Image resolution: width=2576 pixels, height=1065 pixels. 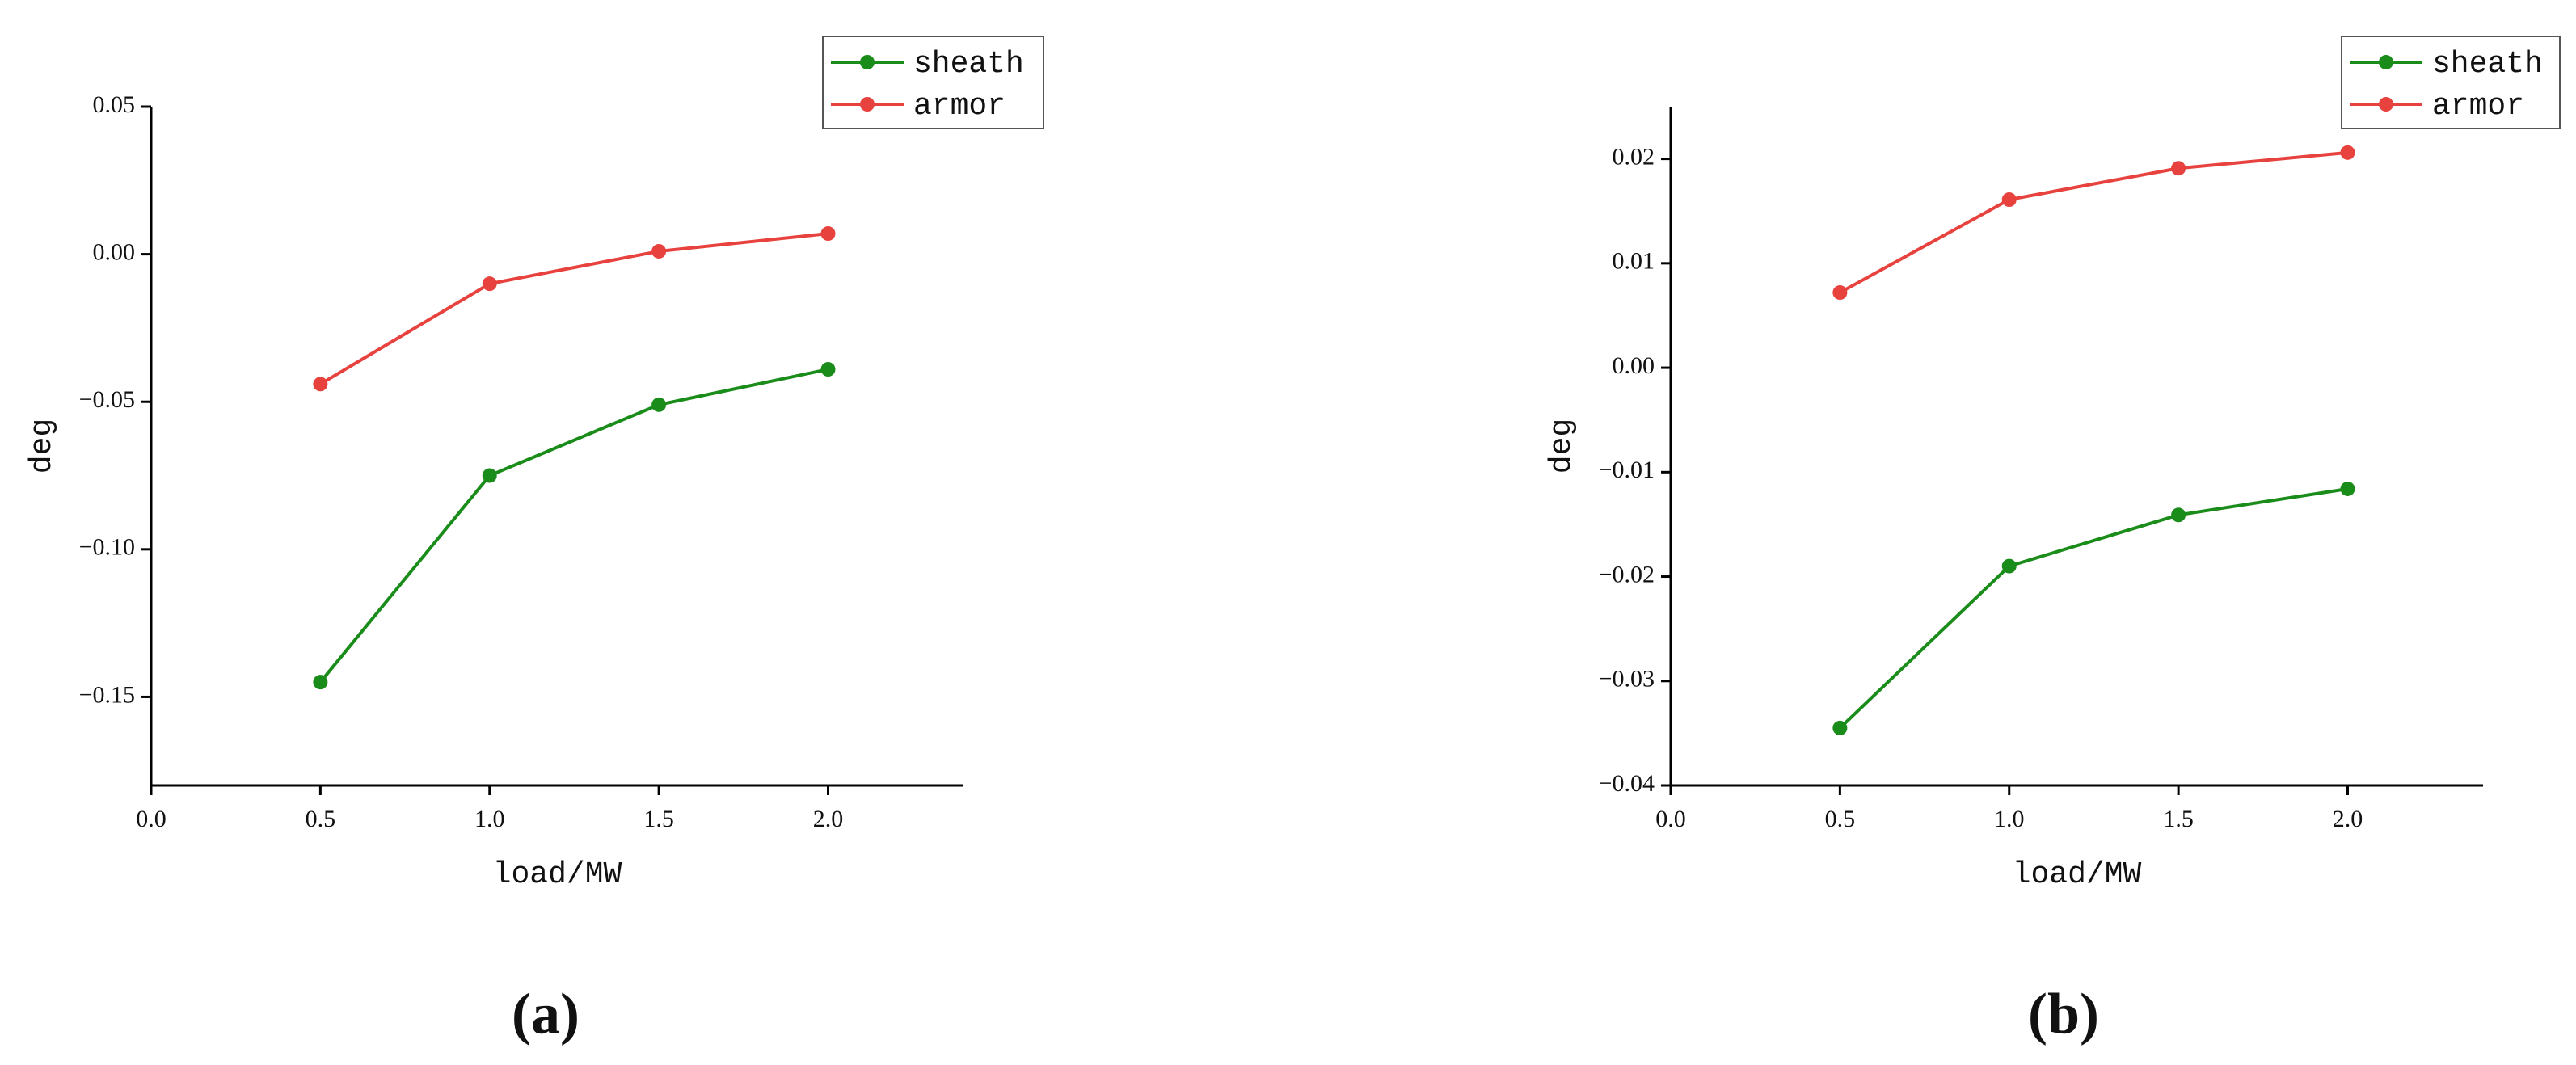 What do you see at coordinates (1634, 157) in the screenshot?
I see `y-tick-label: 0.02` at bounding box center [1634, 157].